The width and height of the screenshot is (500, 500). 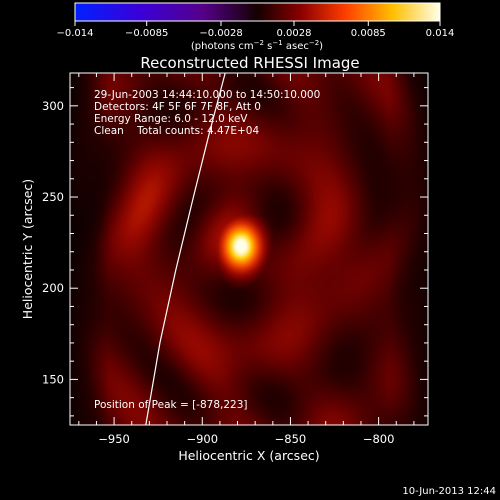 What do you see at coordinates (294, 33) in the screenshot?
I see `colorbar-tick-label: 0.0028` at bounding box center [294, 33].